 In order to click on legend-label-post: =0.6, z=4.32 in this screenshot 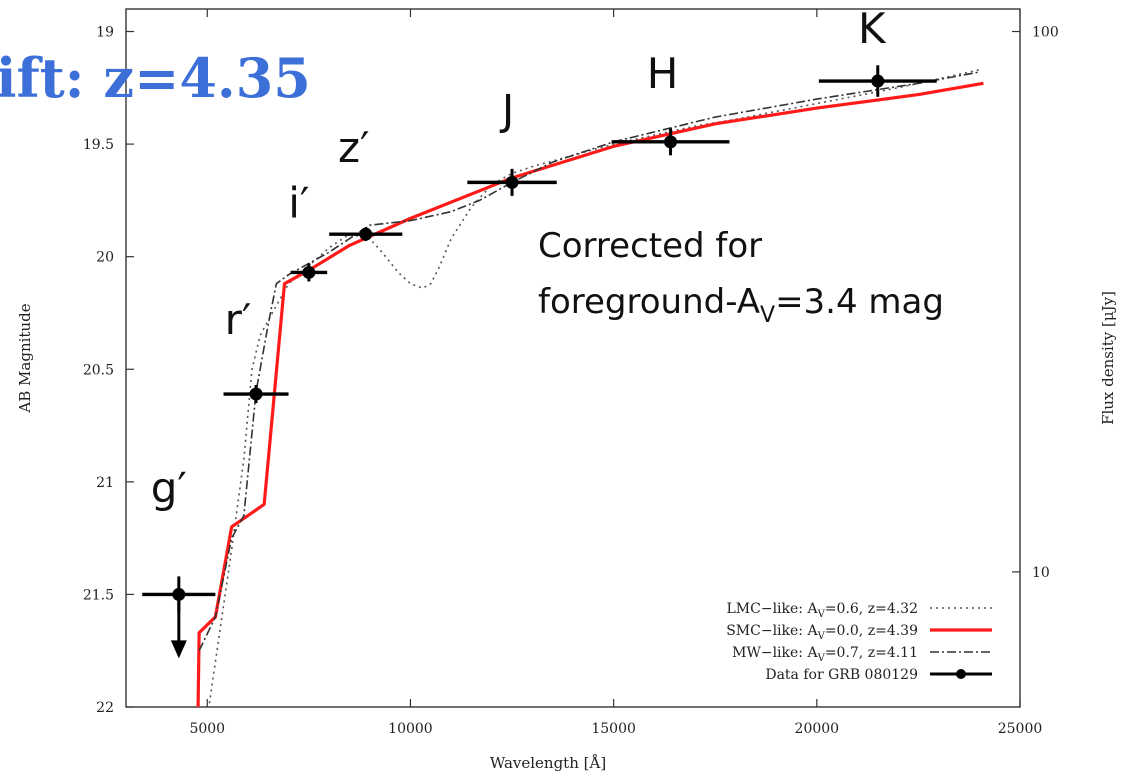, I will do `click(871, 609)`.